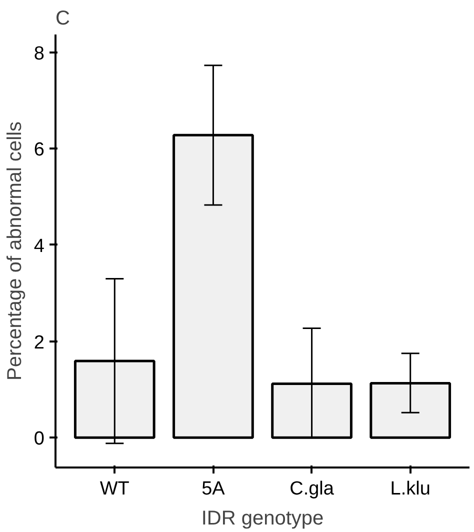 This screenshot has height=532, width=474. I want to click on x-tick-label: 5A, so click(214, 489).